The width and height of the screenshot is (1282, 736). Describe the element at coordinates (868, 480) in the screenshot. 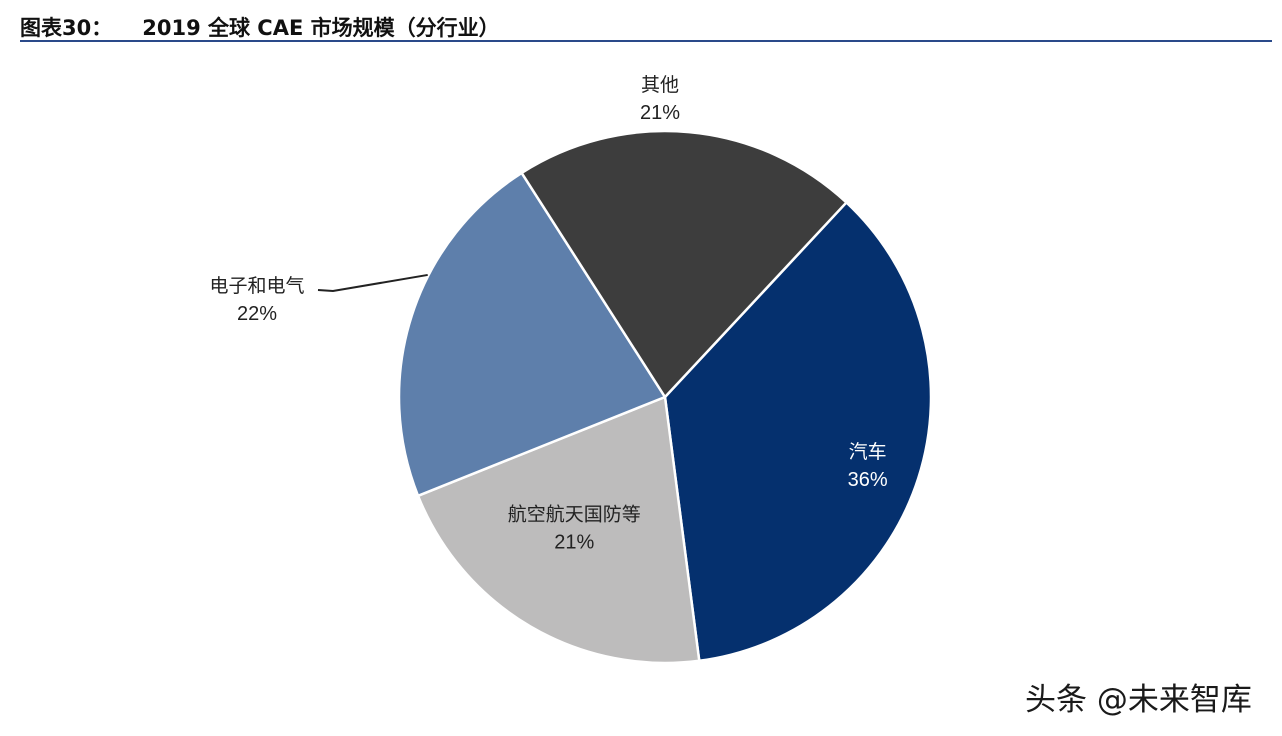

I see `slice-label-value-0: 36%` at that location.